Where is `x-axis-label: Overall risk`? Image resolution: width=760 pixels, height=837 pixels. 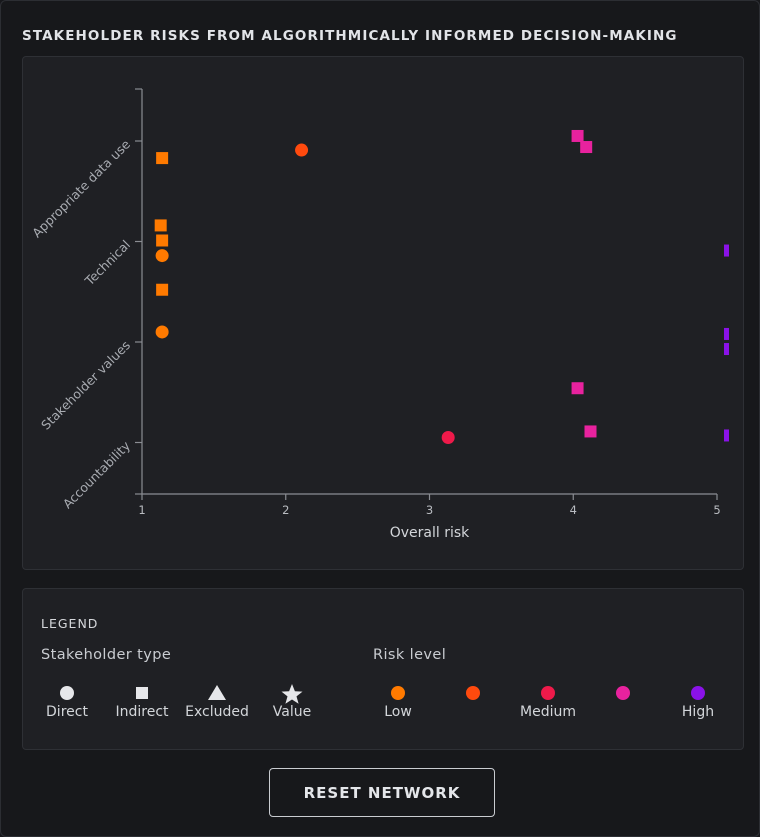 x-axis-label: Overall risk is located at coordinates (430, 533).